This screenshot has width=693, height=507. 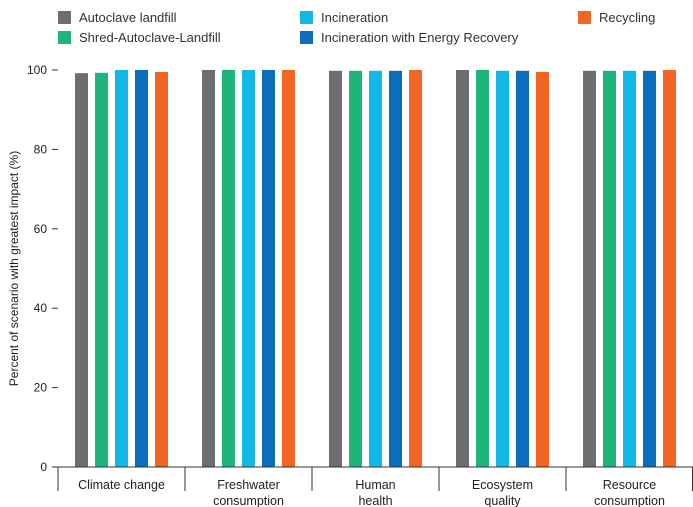 I want to click on x-tick-label-4-1: consumption, so click(x=629, y=500).